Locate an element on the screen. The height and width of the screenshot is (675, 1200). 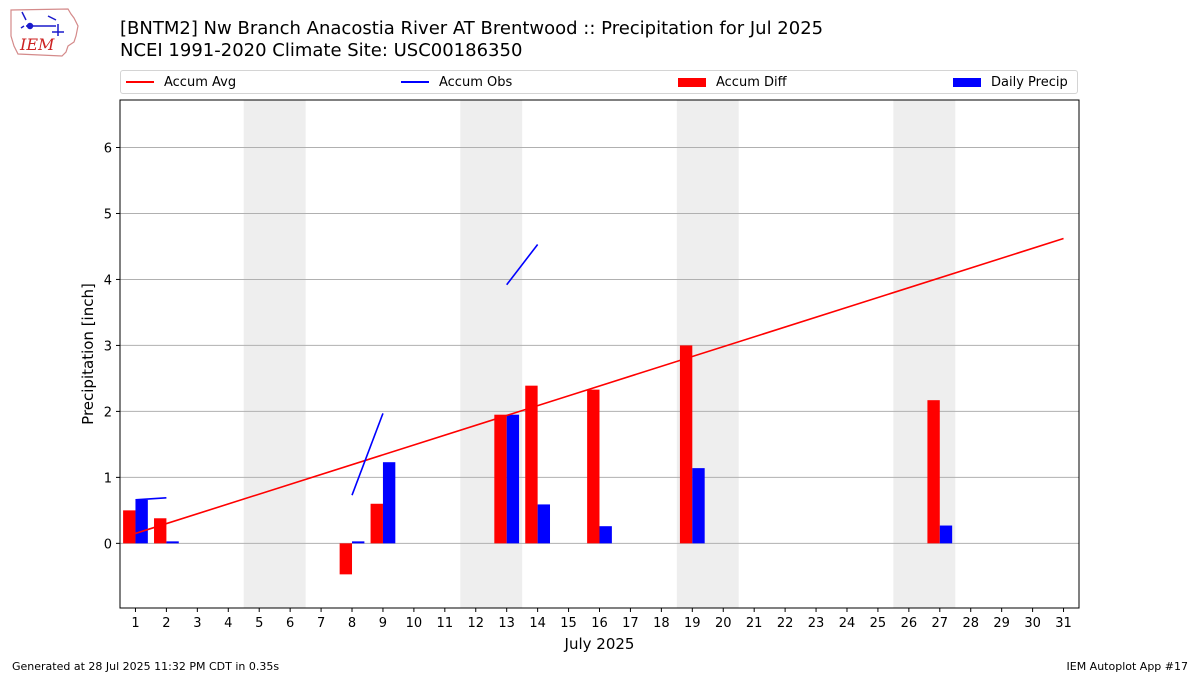
chart-subtitle: NCEI 1991-2020 Climate Site: USC00186350 is located at coordinates (321, 50).